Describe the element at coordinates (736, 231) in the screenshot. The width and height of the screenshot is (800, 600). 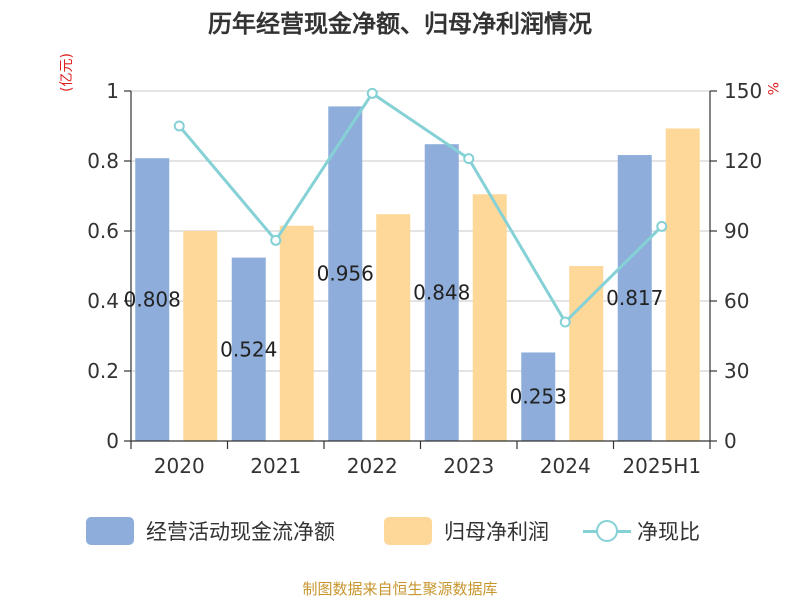
I see `right-tick-label: 90` at that location.